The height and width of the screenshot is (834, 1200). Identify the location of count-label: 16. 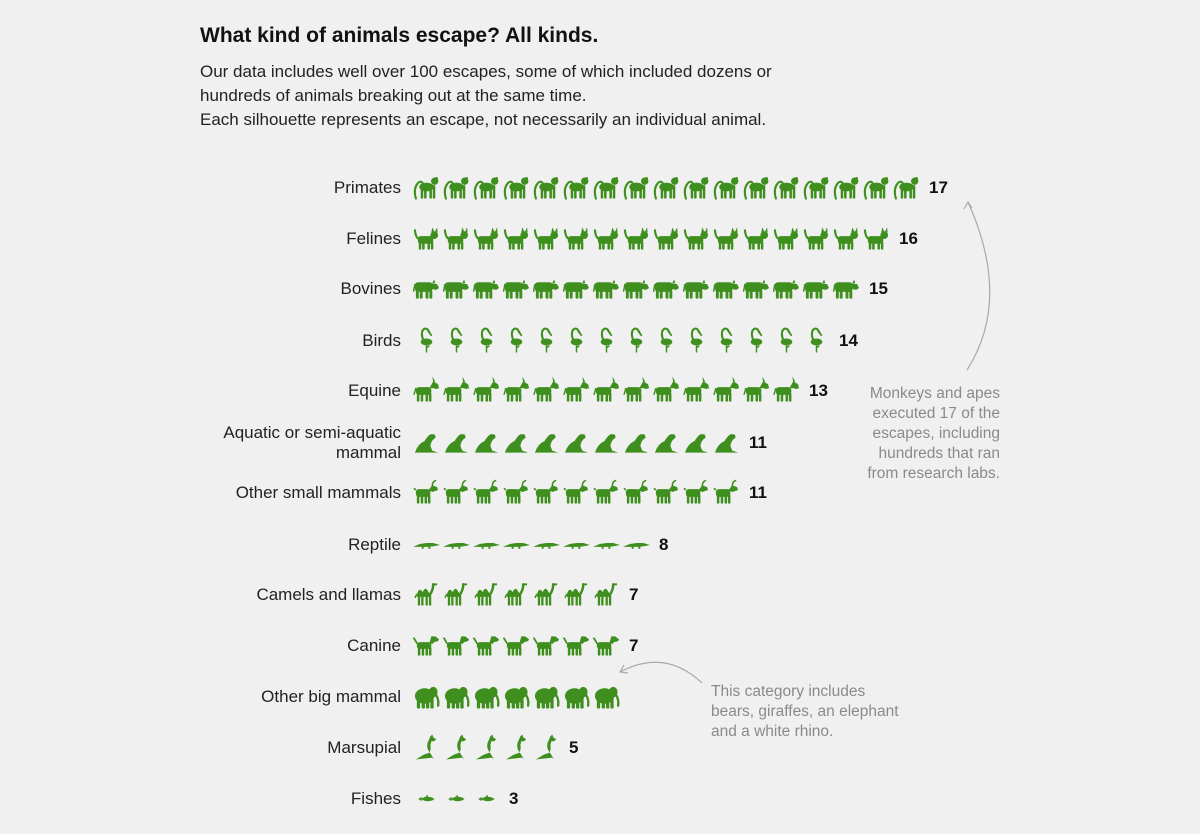
(908, 238).